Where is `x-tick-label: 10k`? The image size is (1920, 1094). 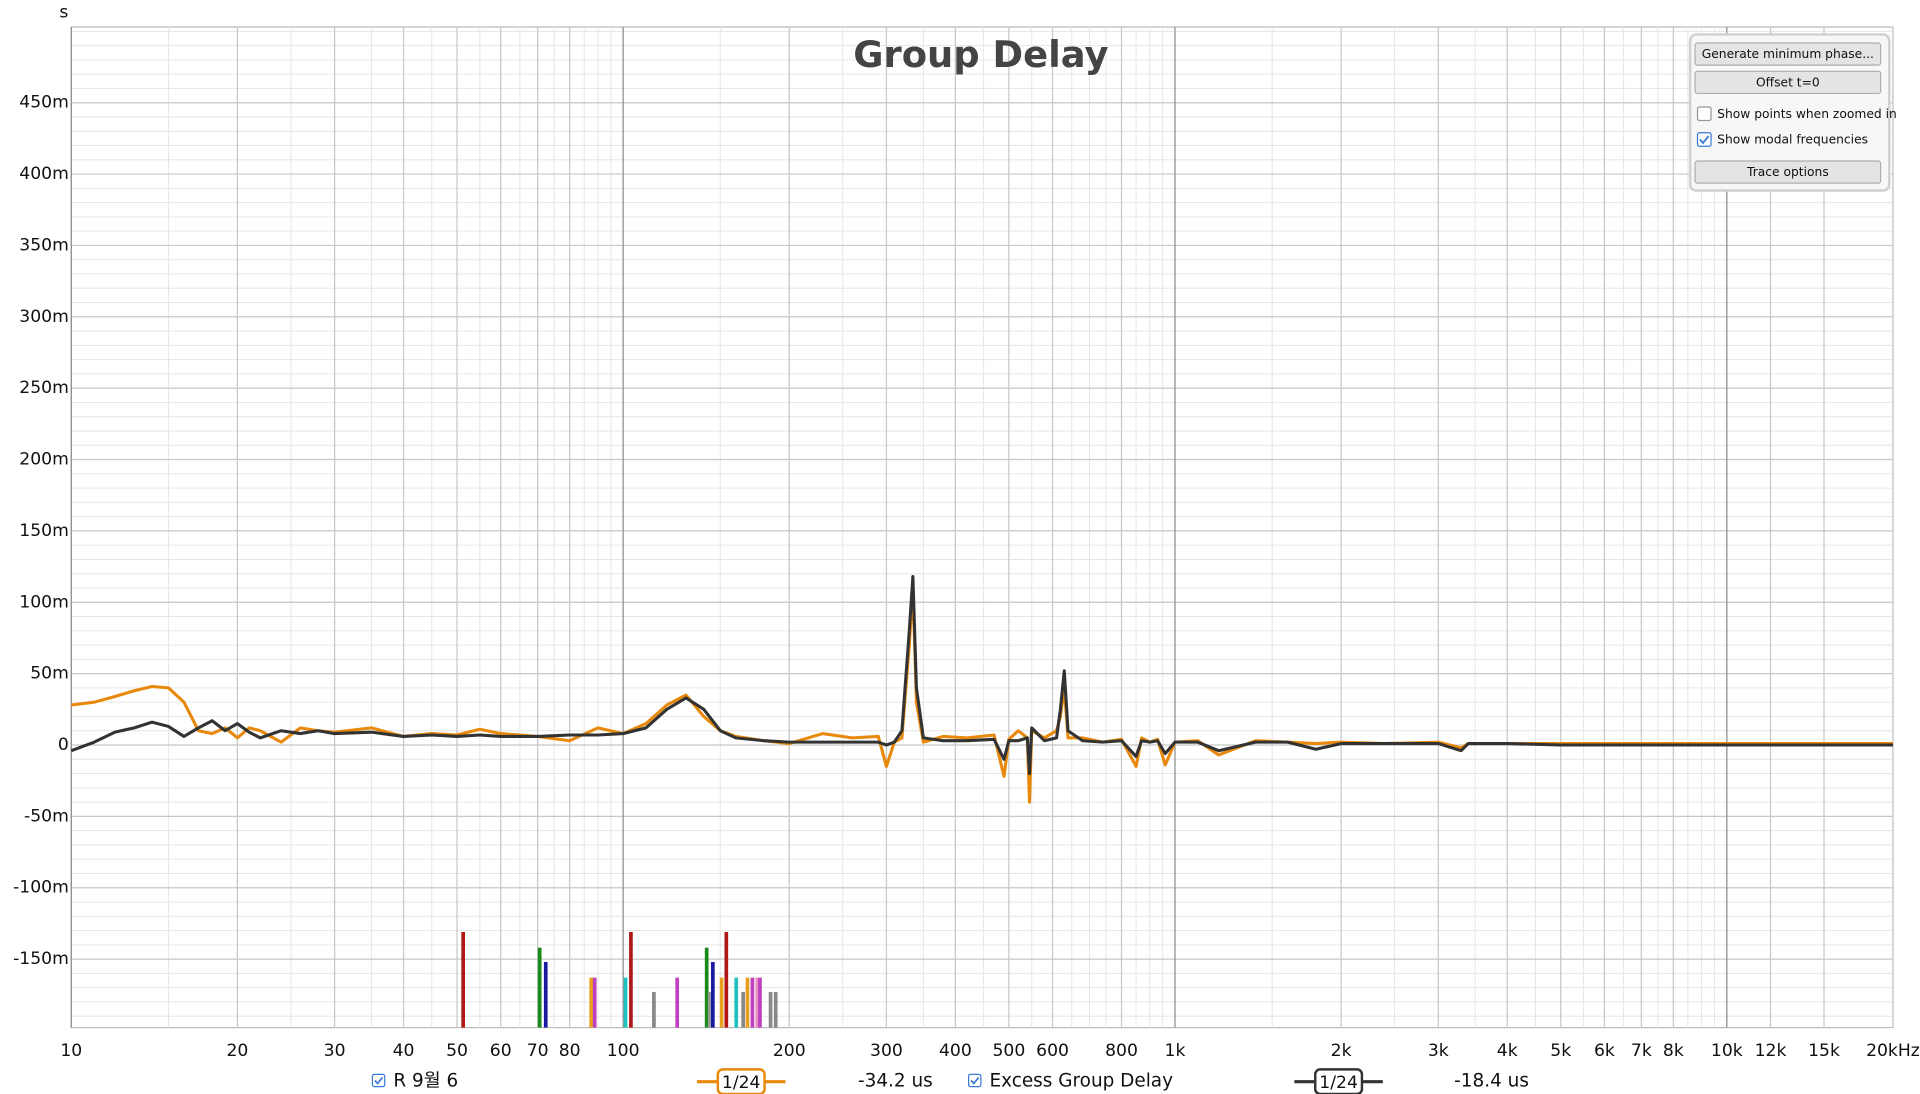 x-tick-label: 10k is located at coordinates (1727, 1051).